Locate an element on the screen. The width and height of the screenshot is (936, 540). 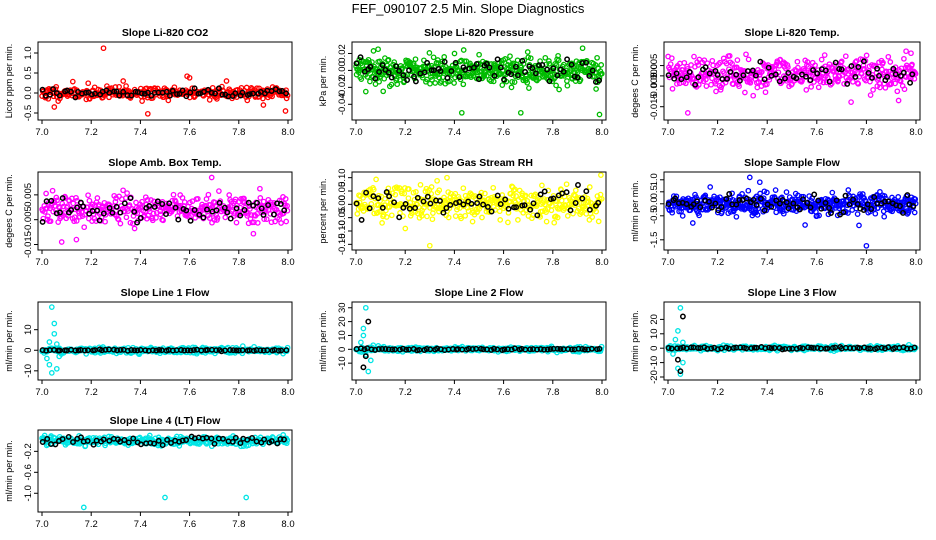
plot-frame is located at coordinates (792, 211).